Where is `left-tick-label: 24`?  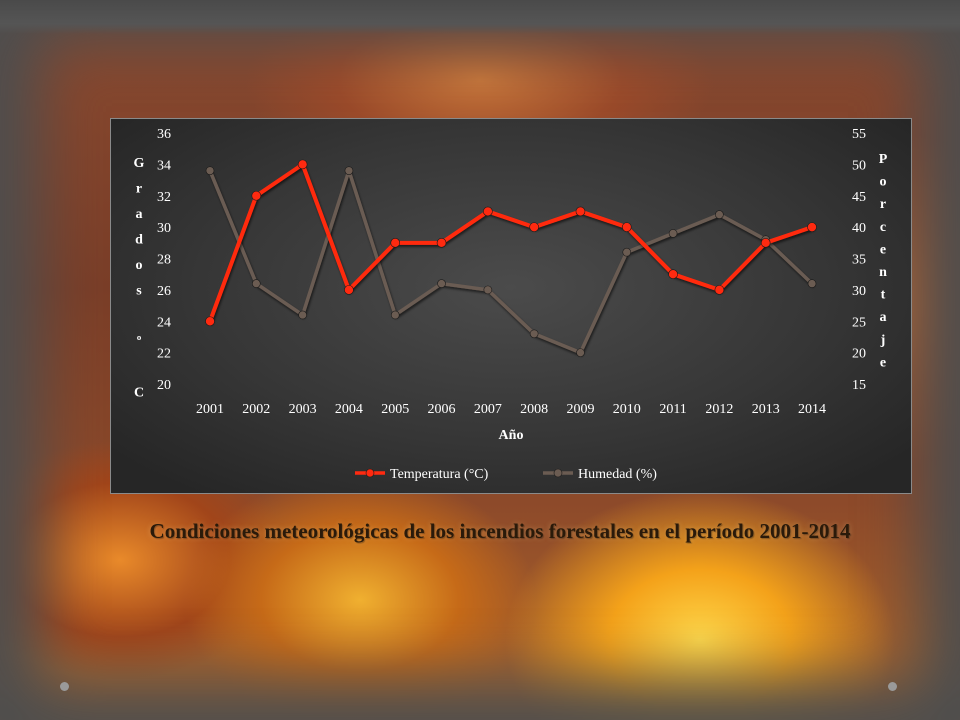
left-tick-label: 24 is located at coordinates (164, 322).